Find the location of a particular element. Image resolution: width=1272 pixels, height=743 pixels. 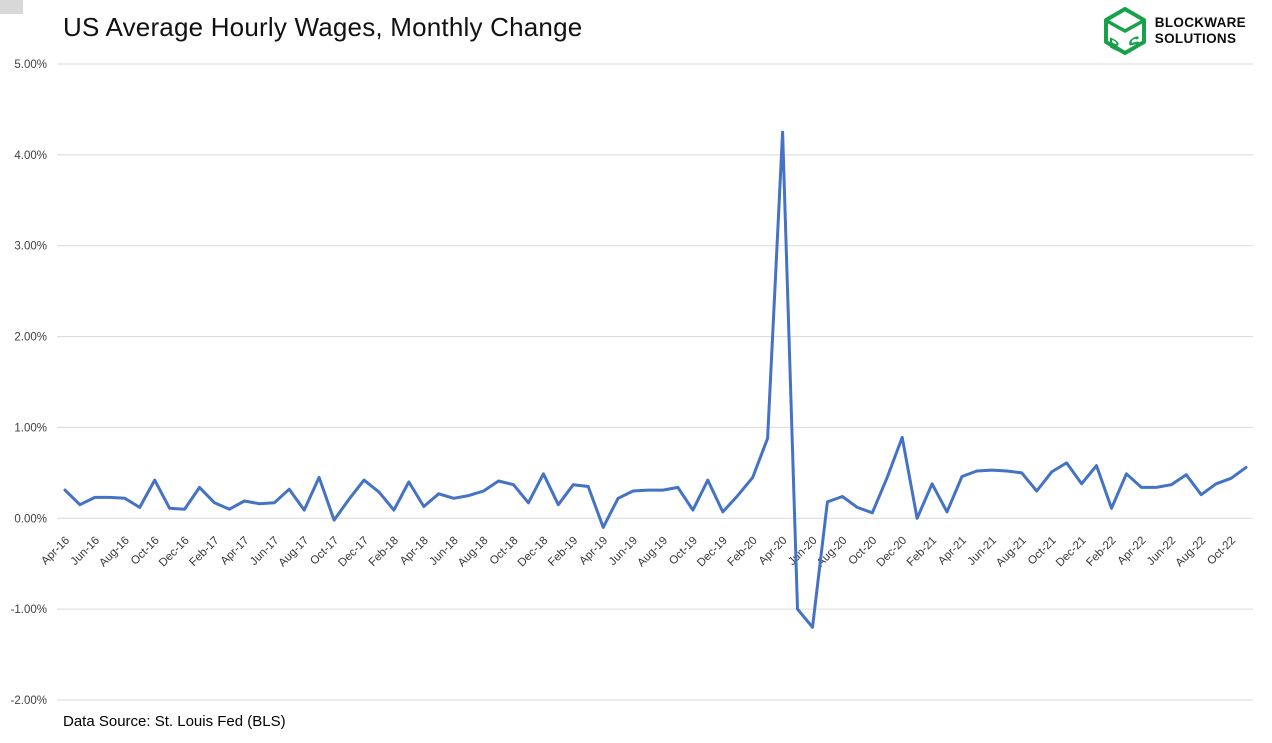

x-axis-tick-label: Apr-16 is located at coordinates (55, 551).